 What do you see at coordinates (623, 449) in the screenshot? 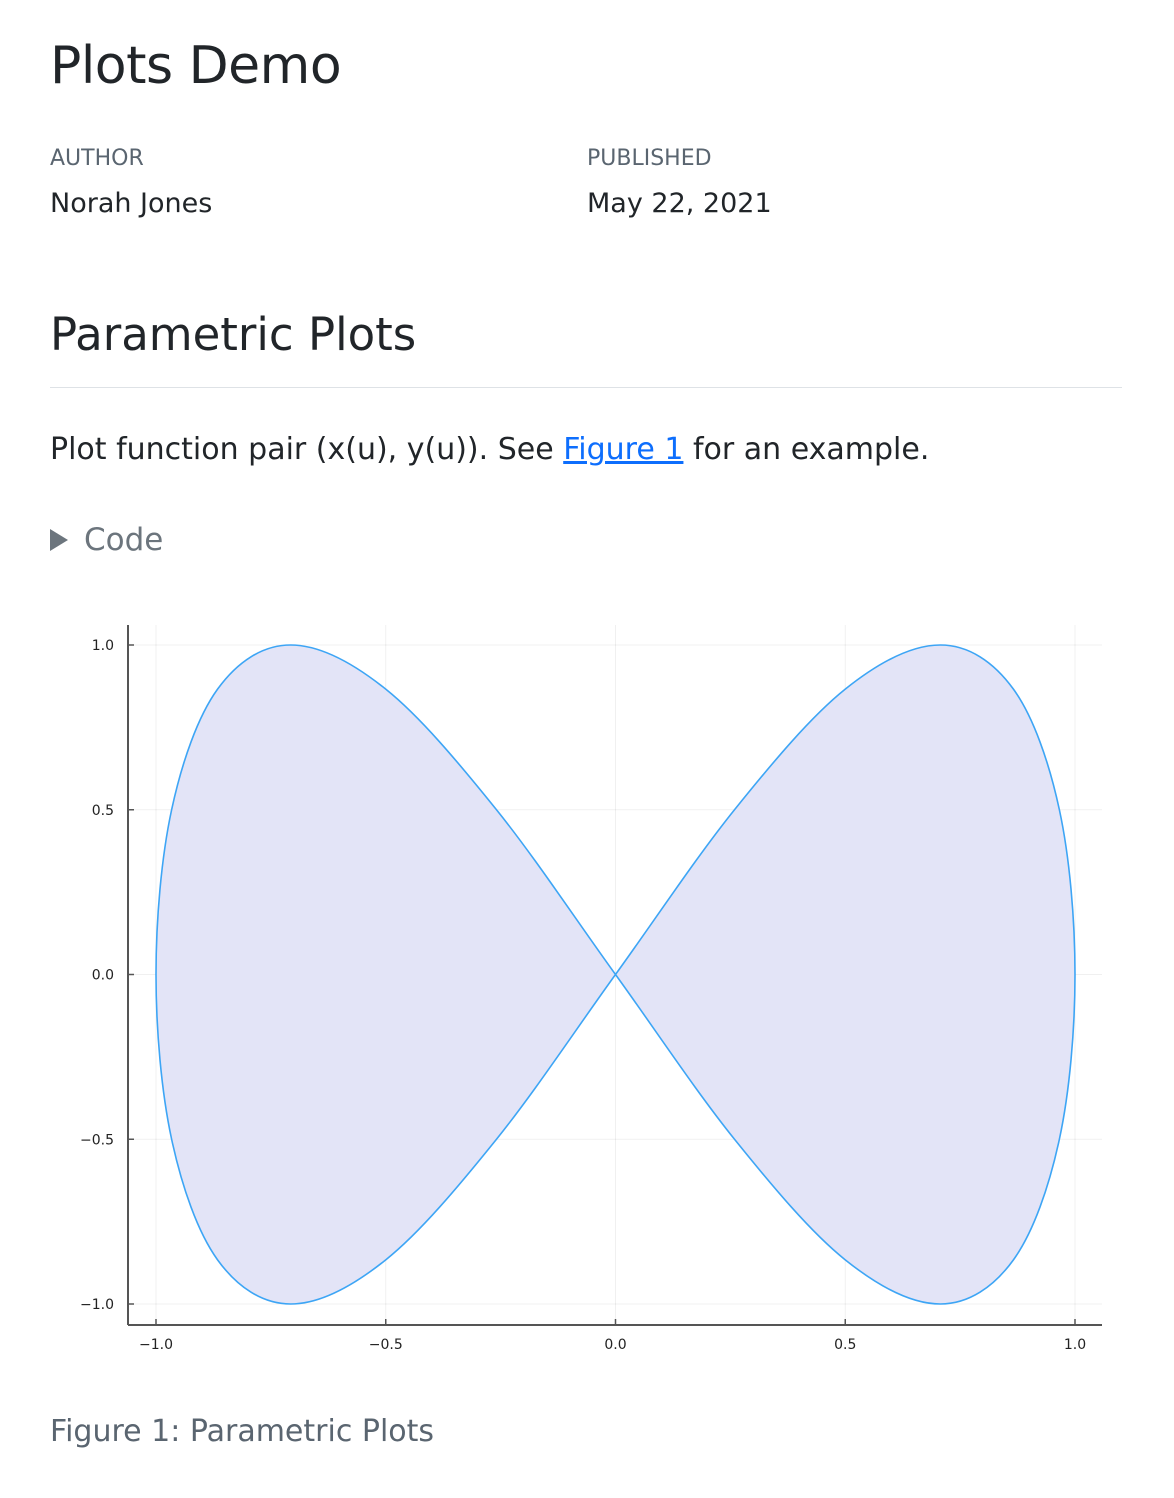
I see `figure-link: Figure 1` at bounding box center [623, 449].